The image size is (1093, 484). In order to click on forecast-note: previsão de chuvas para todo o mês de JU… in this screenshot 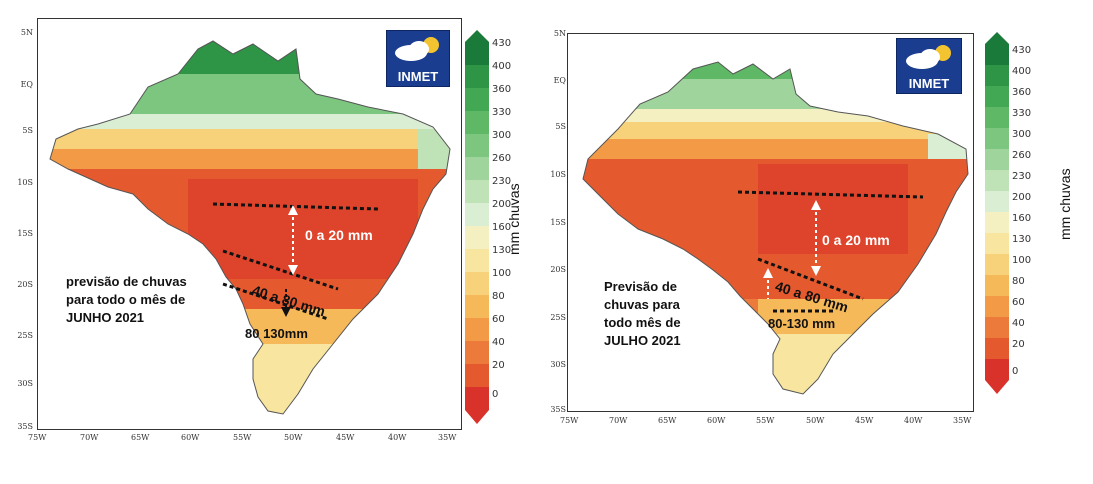, I will do `click(126, 300)`.